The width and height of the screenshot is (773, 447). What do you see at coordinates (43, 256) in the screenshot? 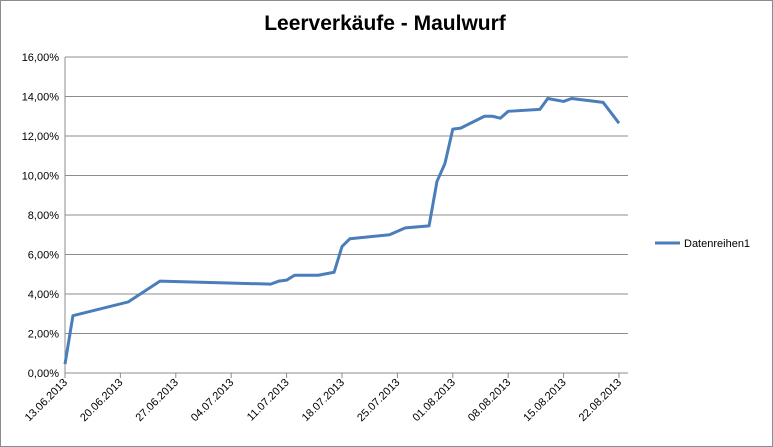
I see `y-tick-label: 6,00%` at bounding box center [43, 256].